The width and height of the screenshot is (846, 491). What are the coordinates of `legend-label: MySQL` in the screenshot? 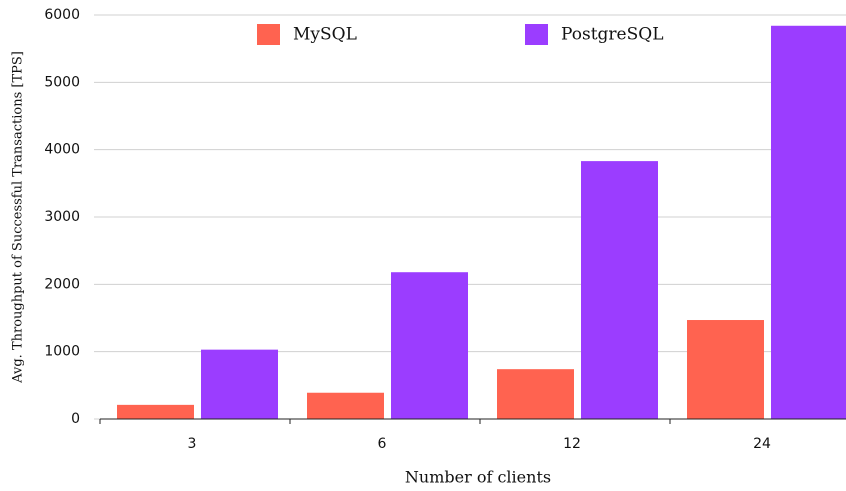 It's located at (325, 35).